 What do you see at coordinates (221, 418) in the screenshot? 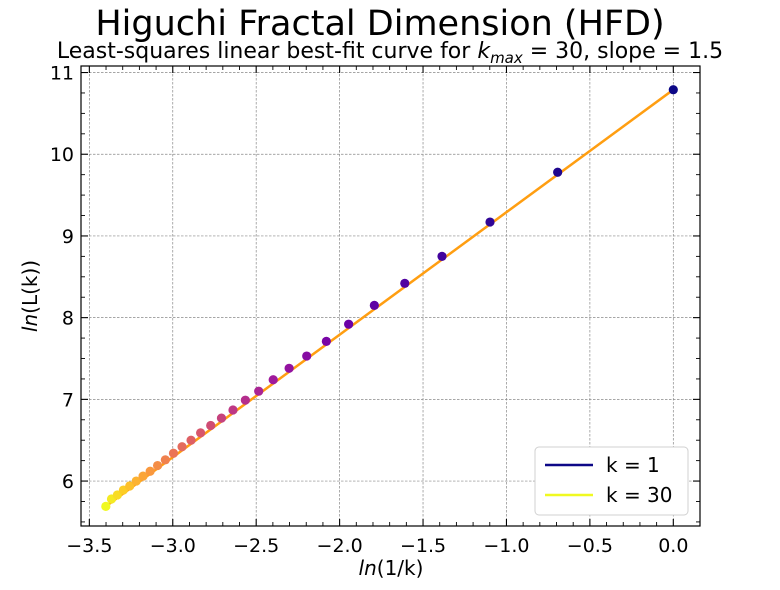
I see `data-point-k15` at bounding box center [221, 418].